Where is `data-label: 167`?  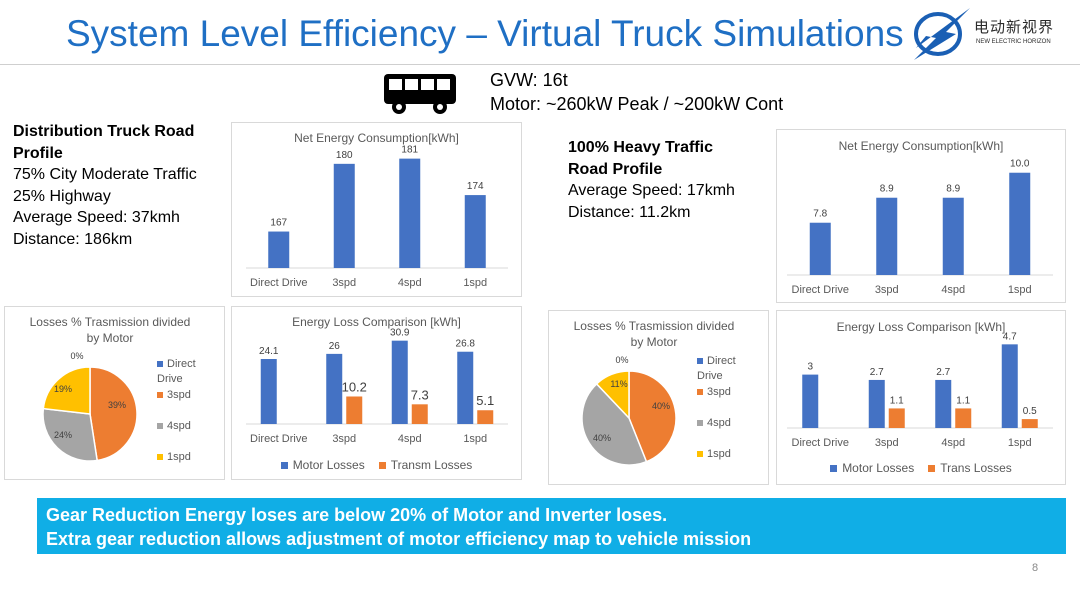 data-label: 167 is located at coordinates (278, 223).